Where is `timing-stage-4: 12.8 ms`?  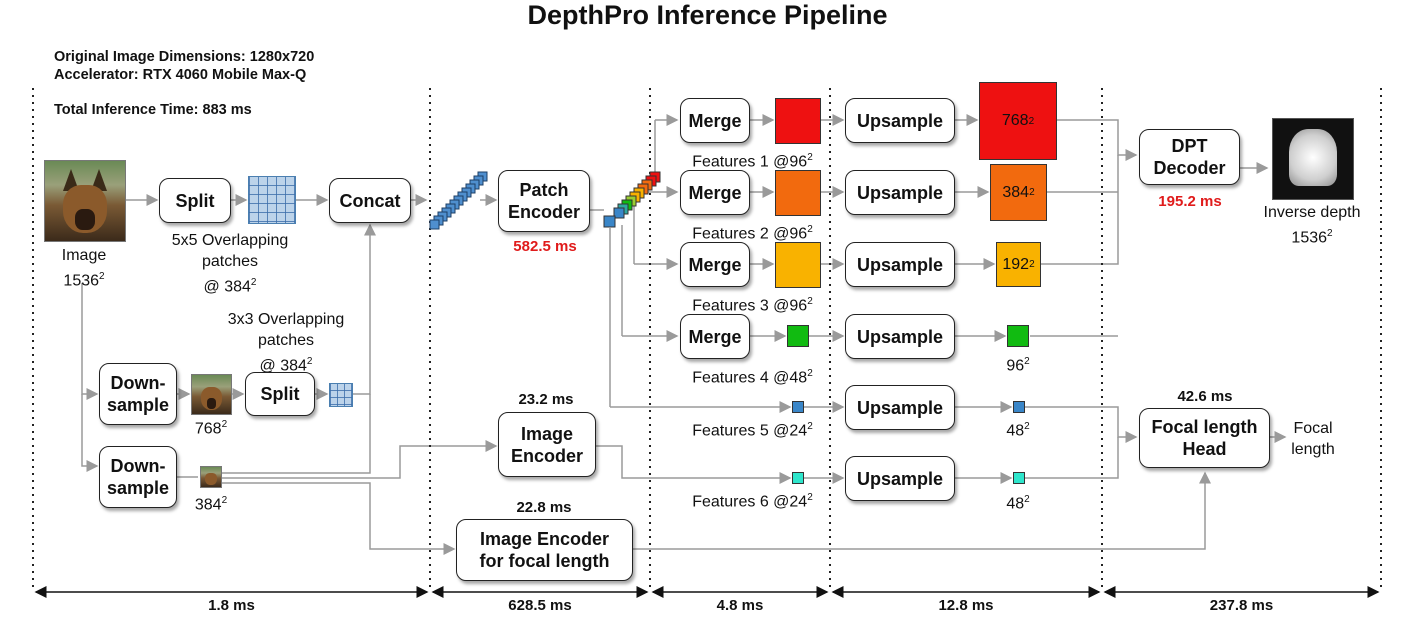
timing-stage-4: 12.8 ms is located at coordinates (966, 605).